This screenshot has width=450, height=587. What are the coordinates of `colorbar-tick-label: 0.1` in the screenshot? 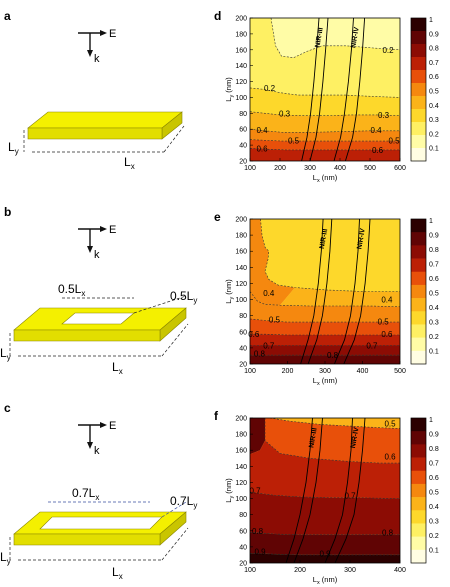 It's located at (434, 551).